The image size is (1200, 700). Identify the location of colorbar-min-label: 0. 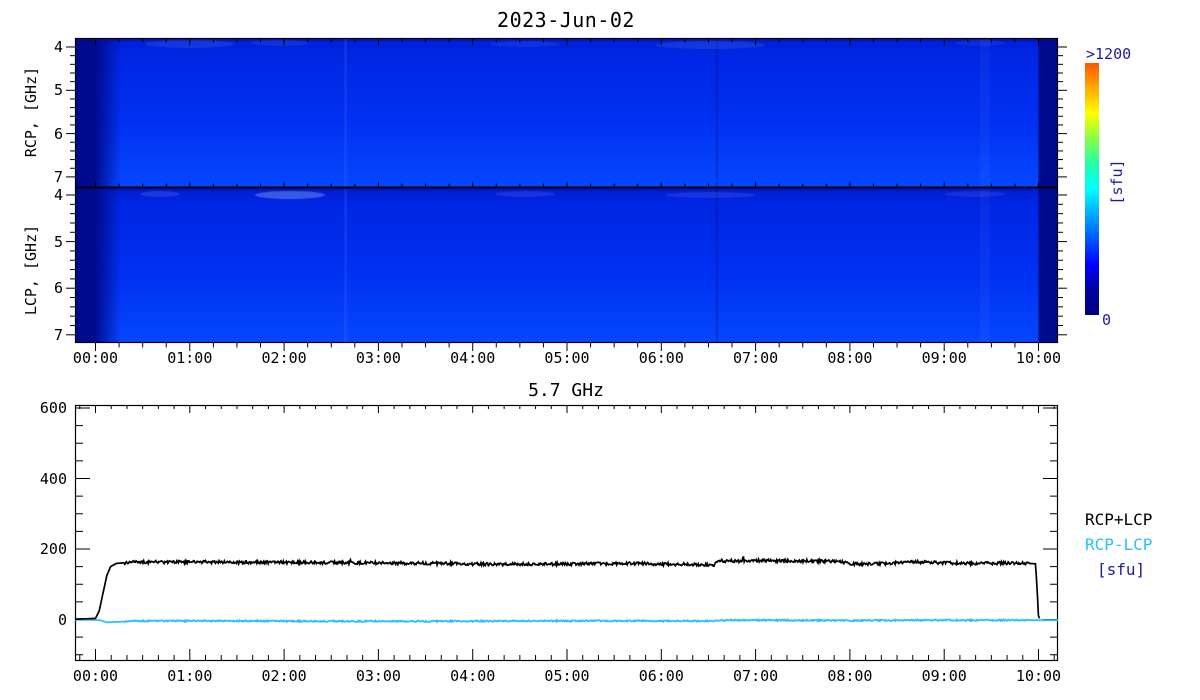
(1107, 320).